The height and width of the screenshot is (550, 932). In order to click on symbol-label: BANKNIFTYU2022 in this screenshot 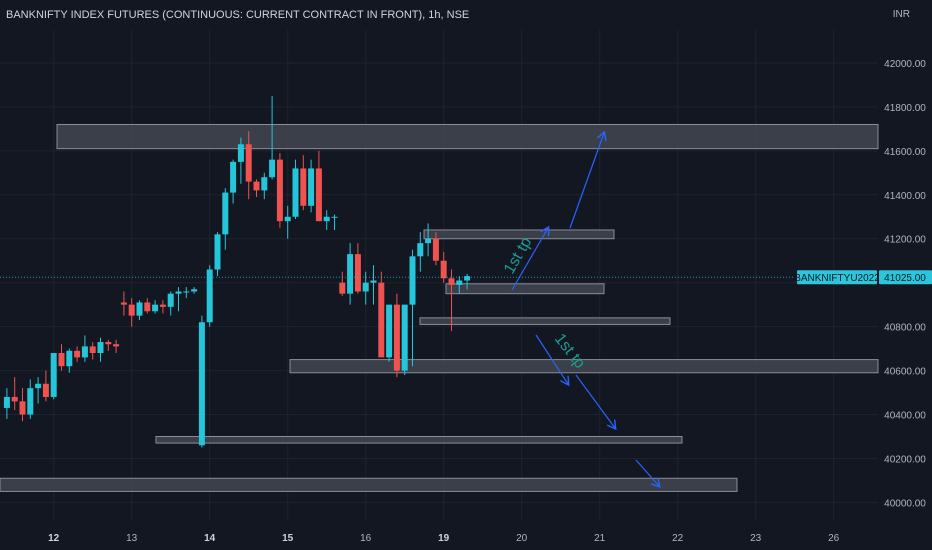, I will do `click(837, 278)`.